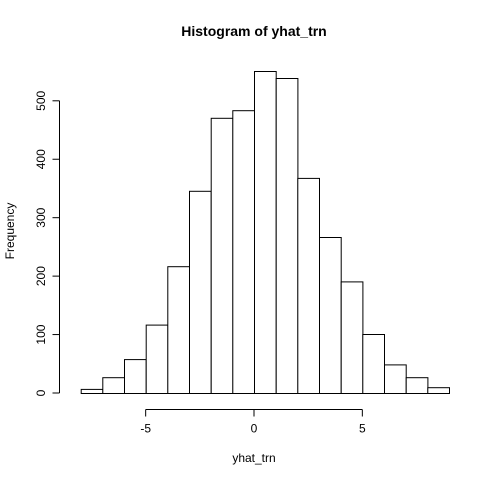  Describe the element at coordinates (10, 231) in the screenshot. I see `y-axis-label: Frequency` at that location.